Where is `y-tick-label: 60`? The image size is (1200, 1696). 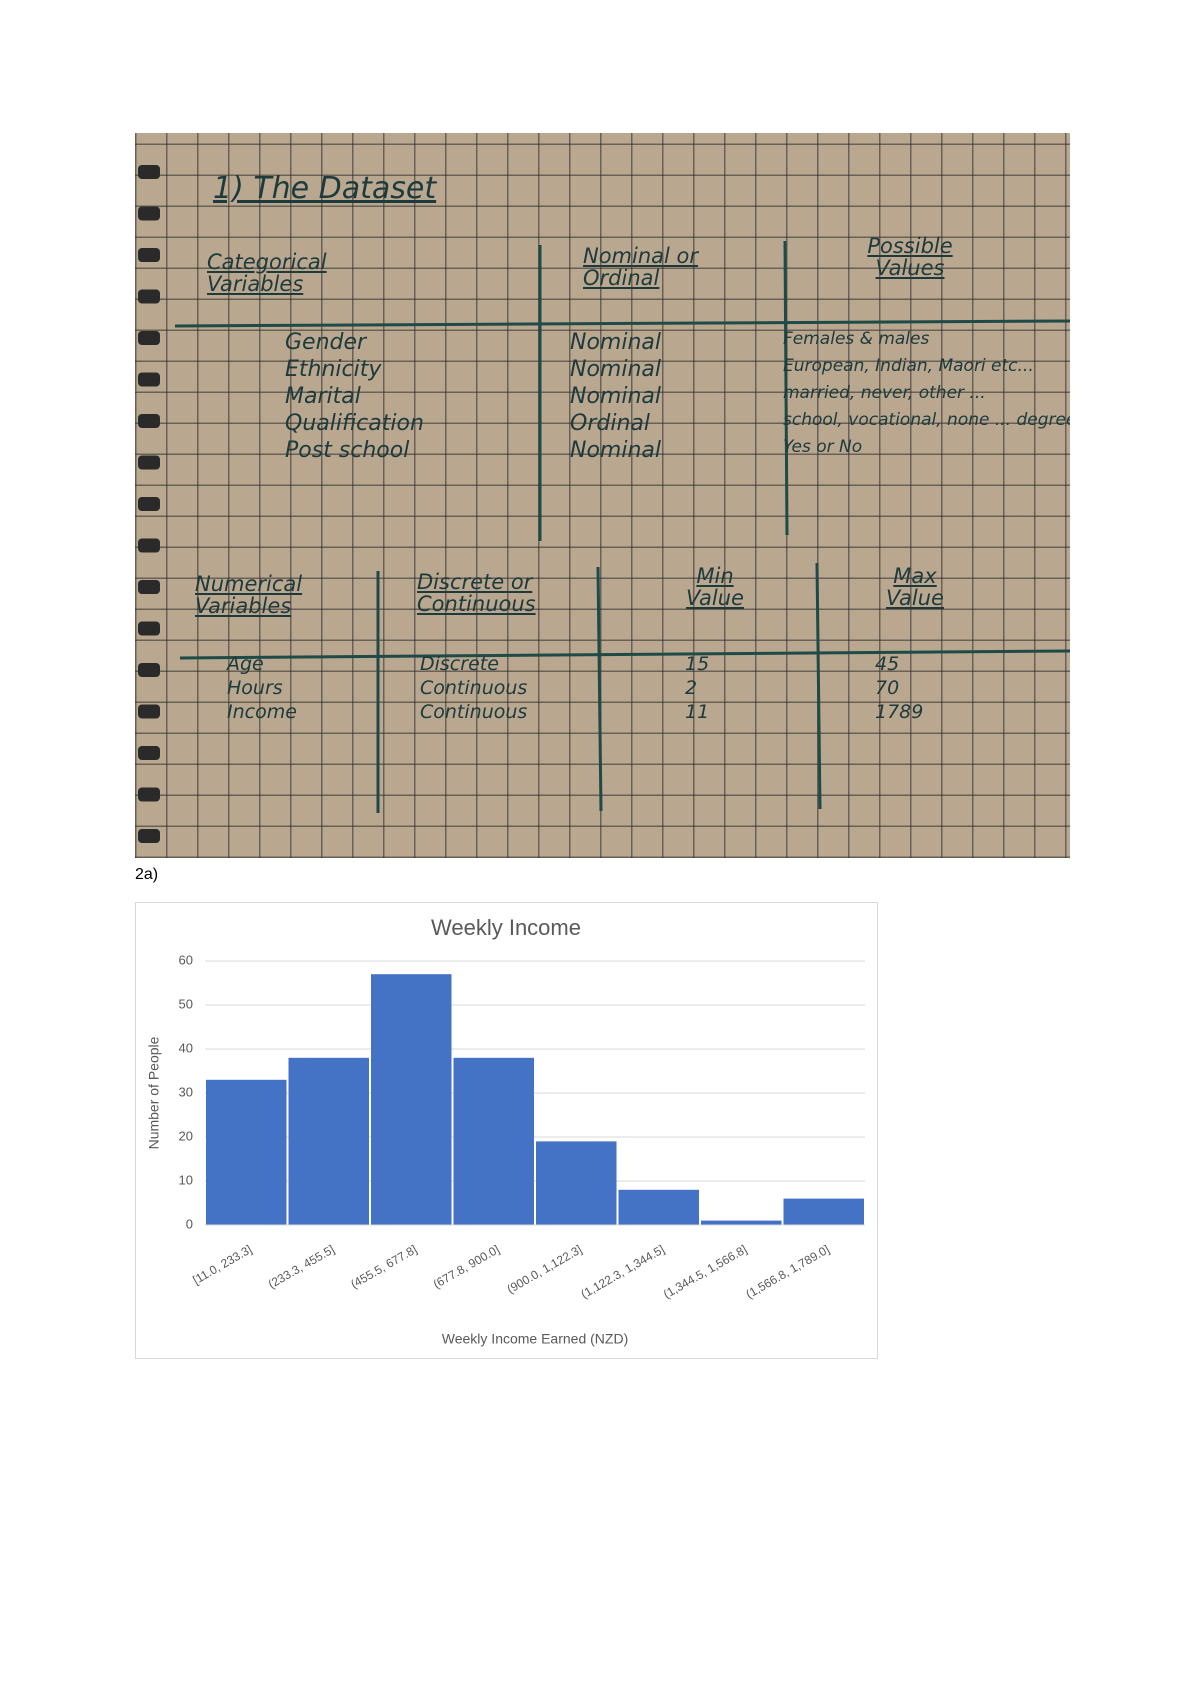
y-tick-label: 60 is located at coordinates (186, 959).